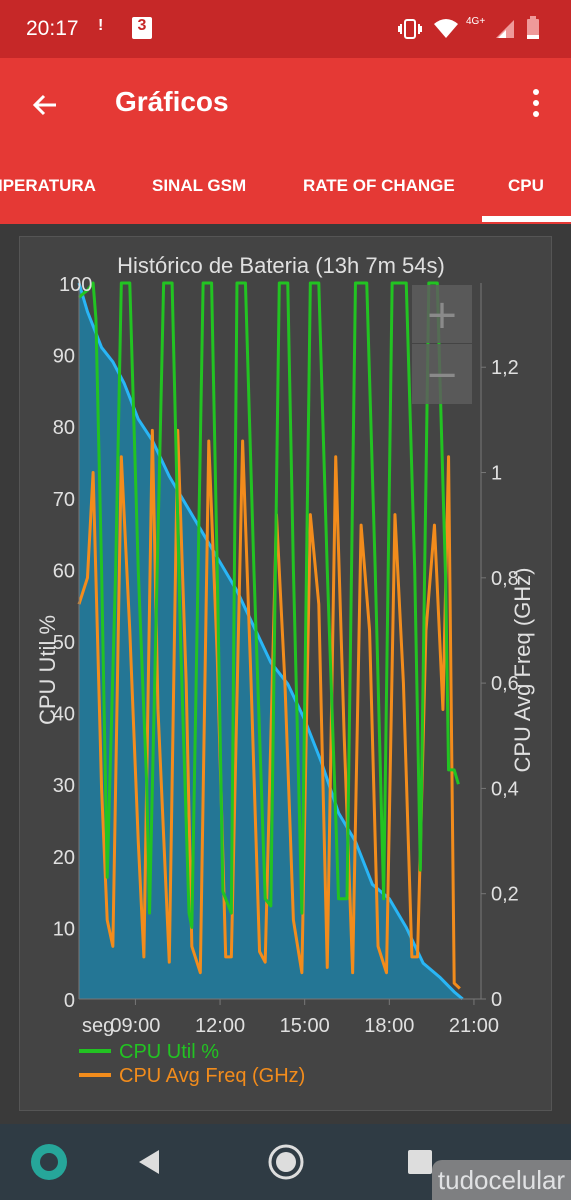  I want to click on status-bar: 20:17 ! 3 4G+, so click(285, 29).